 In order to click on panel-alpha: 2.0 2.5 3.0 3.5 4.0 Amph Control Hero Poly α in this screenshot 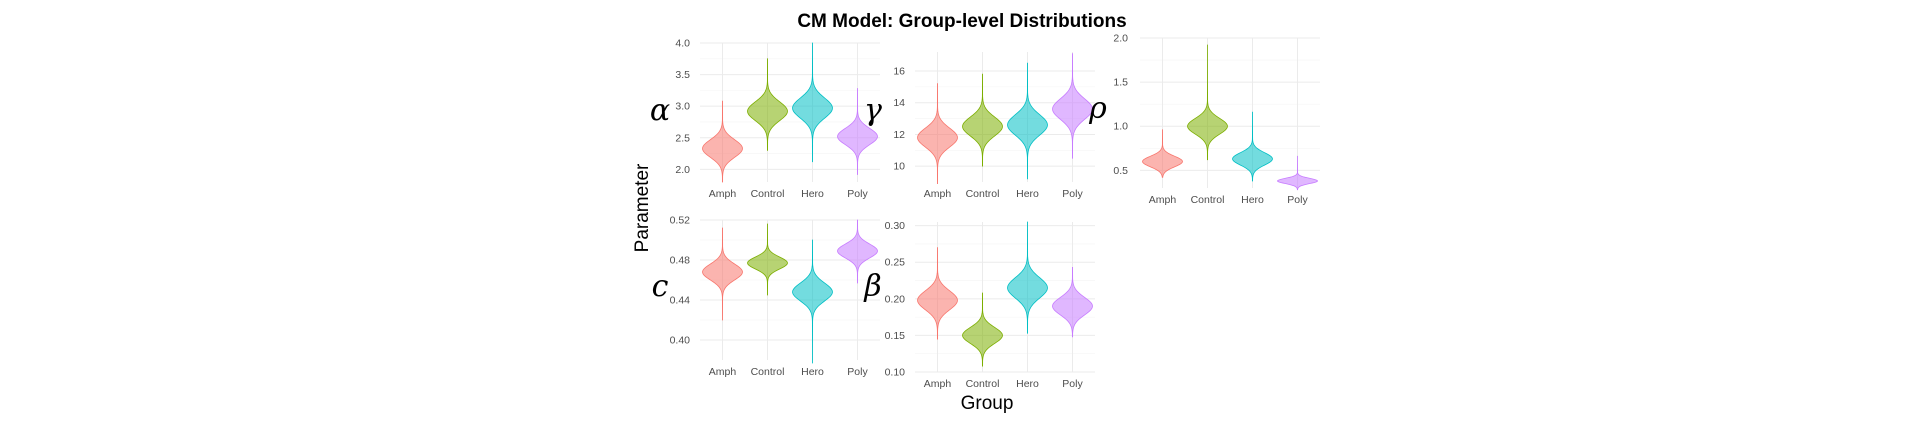, I will do `click(765, 119)`.